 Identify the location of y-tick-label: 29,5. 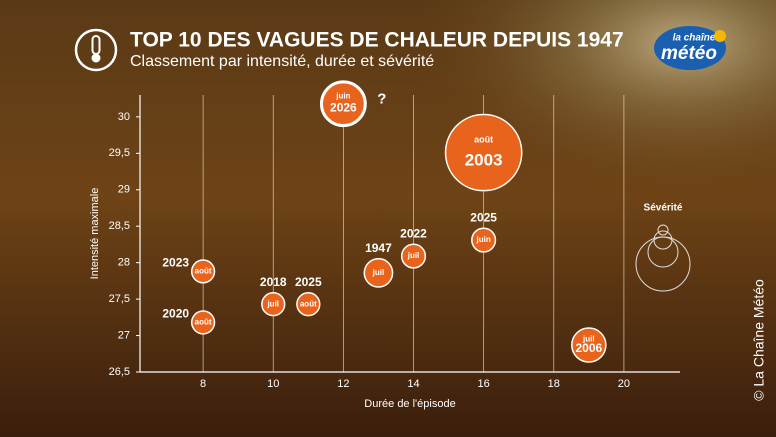
(119, 153).